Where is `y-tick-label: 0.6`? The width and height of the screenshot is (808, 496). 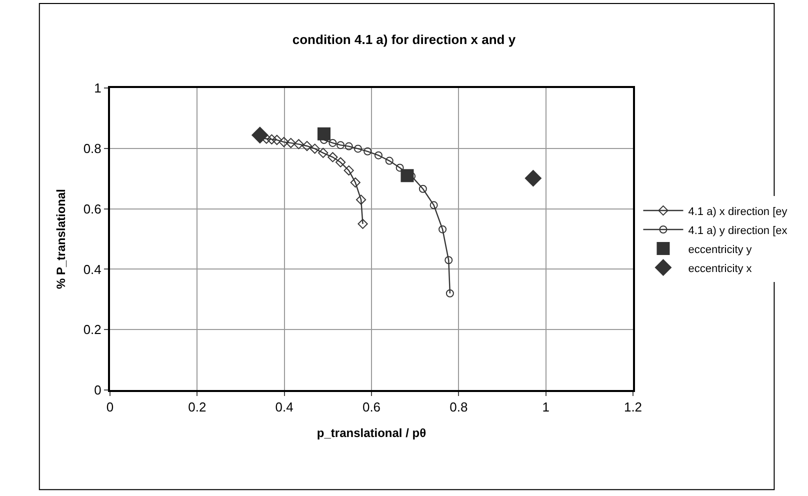
y-tick-label: 0.6 is located at coordinates (92, 208).